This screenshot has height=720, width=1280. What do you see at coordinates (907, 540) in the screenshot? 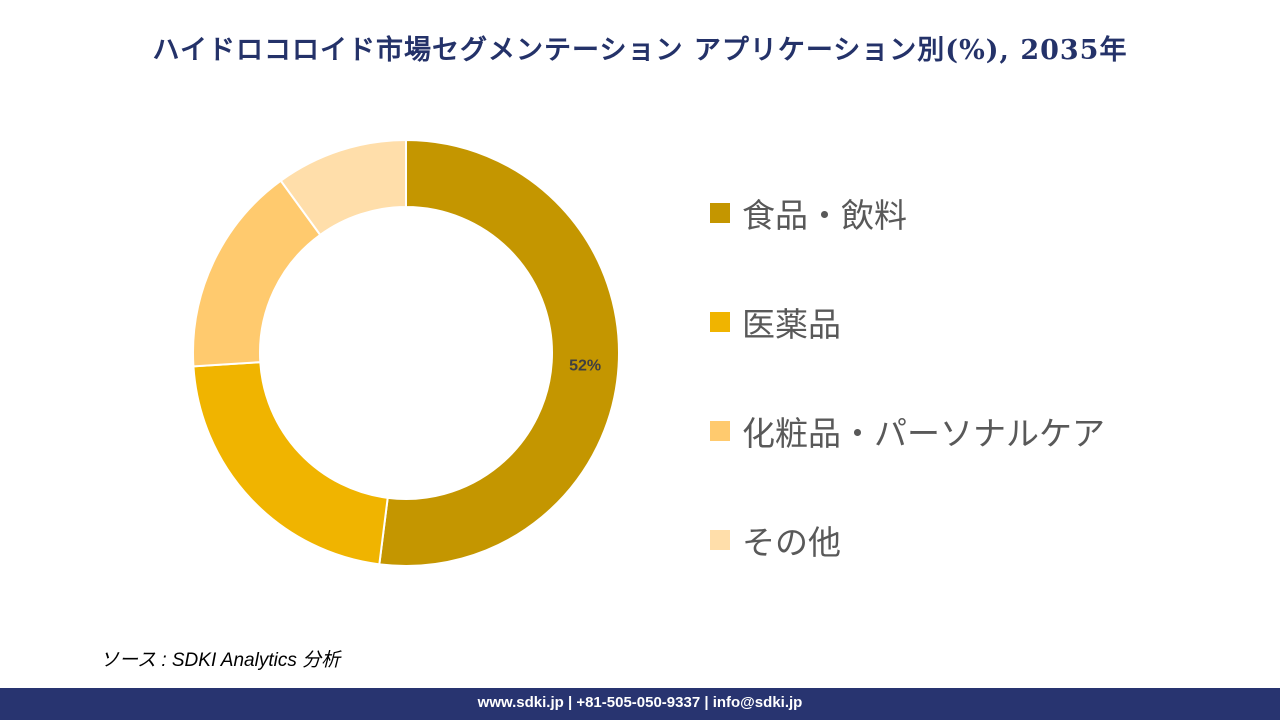
I see `legend-item: その他` at bounding box center [907, 540].